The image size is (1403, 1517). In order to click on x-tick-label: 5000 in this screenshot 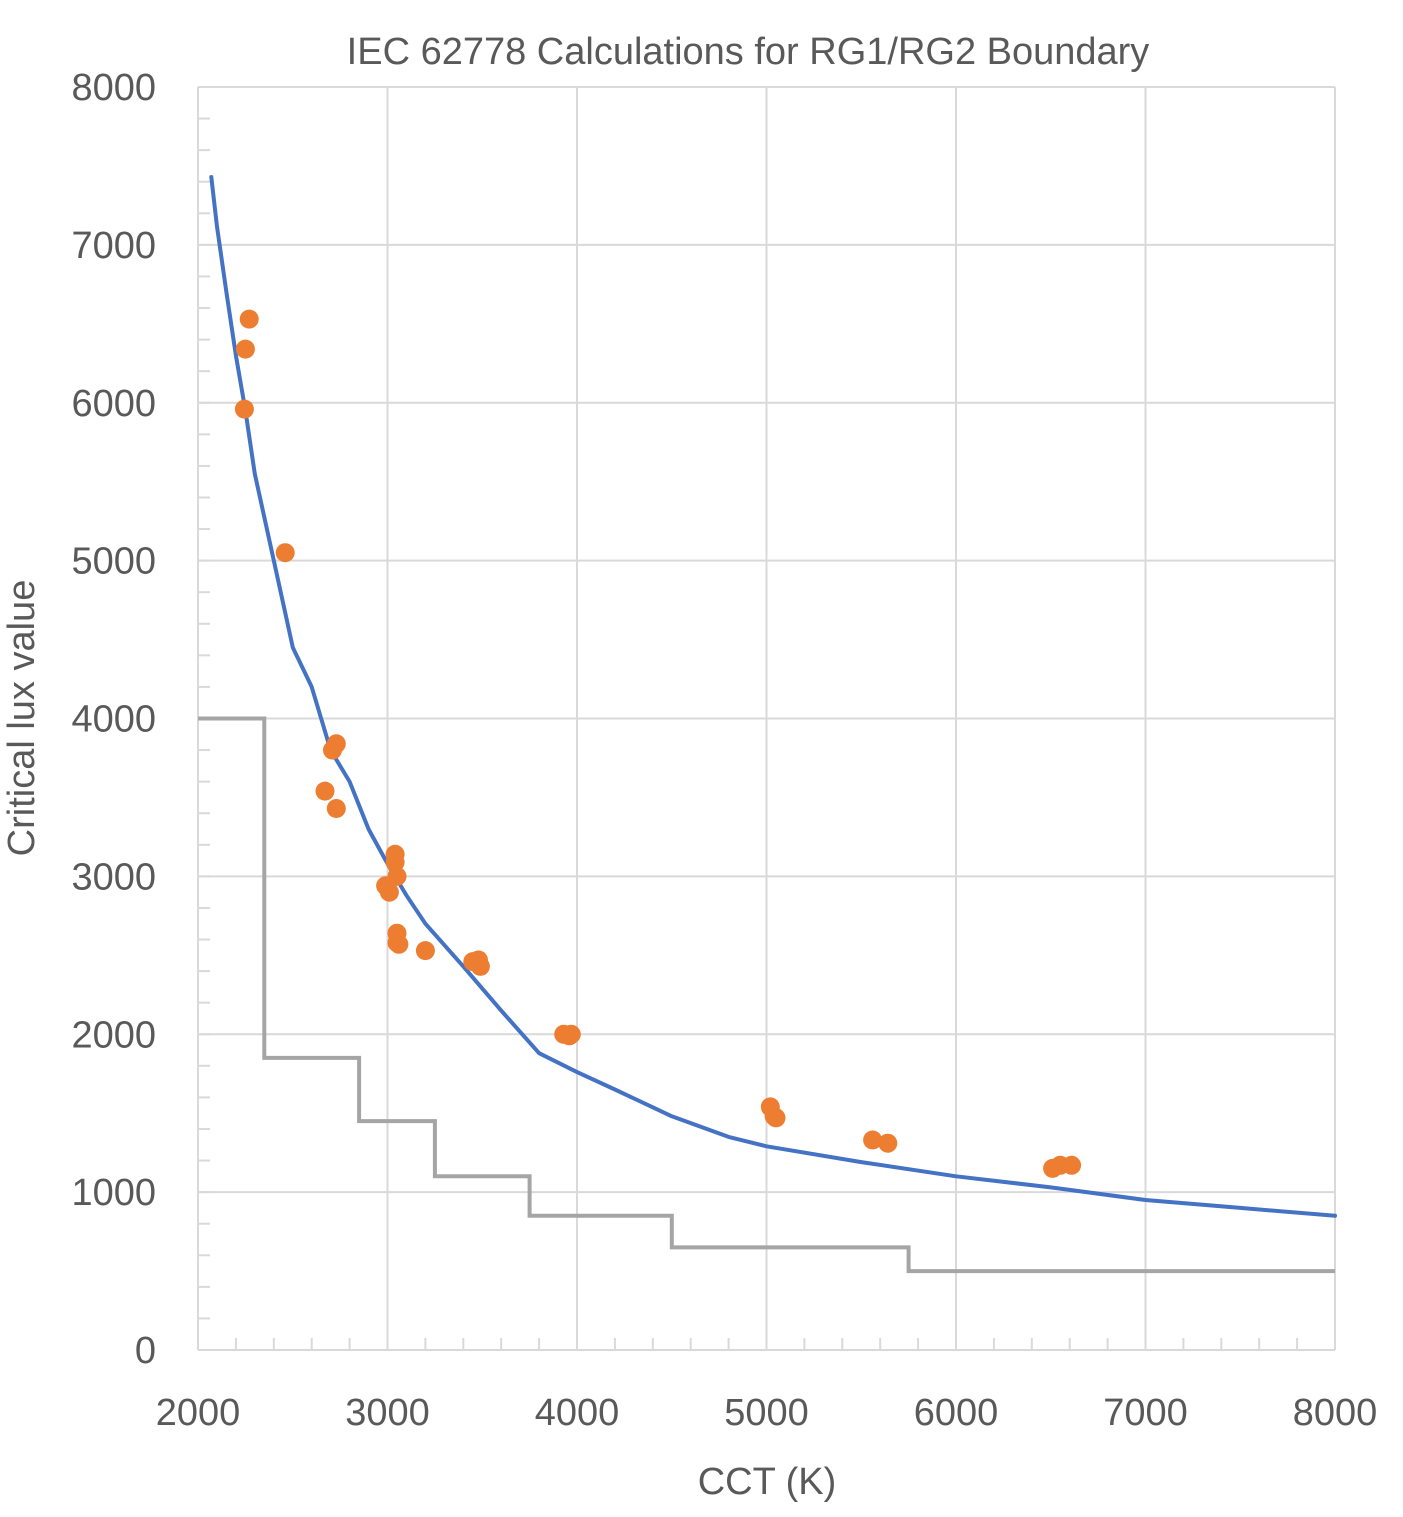, I will do `click(766, 1413)`.